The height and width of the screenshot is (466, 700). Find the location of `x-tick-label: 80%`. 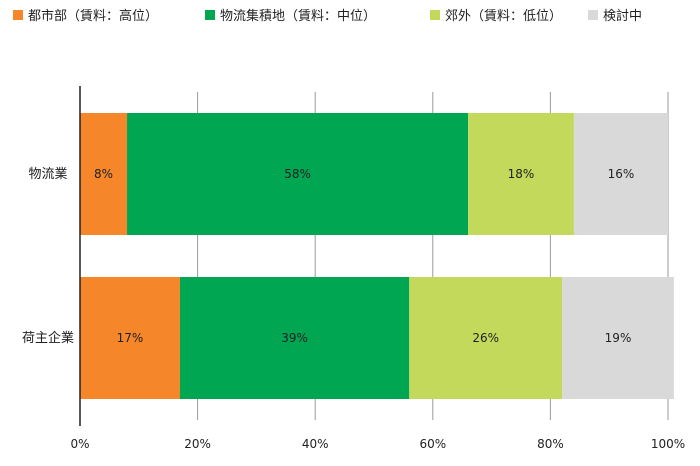

x-tick-label: 80% is located at coordinates (550, 444).